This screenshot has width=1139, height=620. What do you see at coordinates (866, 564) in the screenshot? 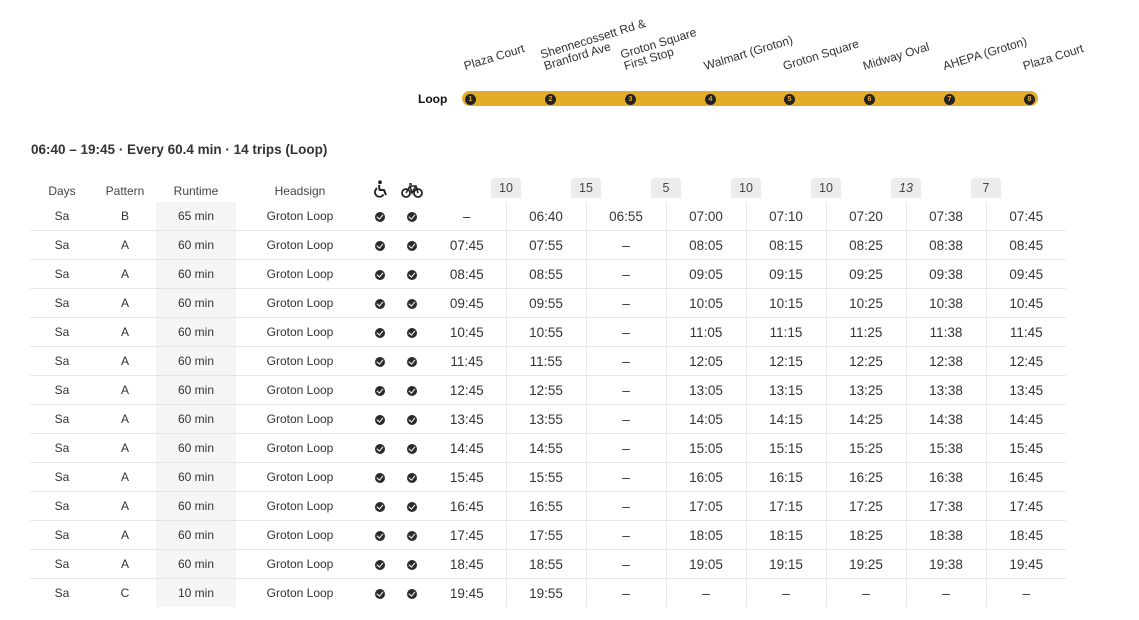
I see `time-cell: 19:25` at bounding box center [866, 564].